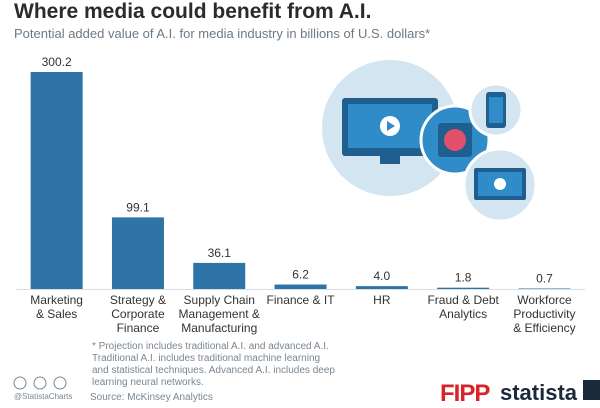 Image resolution: width=600 pixels, height=408 pixels. I want to click on illustration, so click(430, 141).